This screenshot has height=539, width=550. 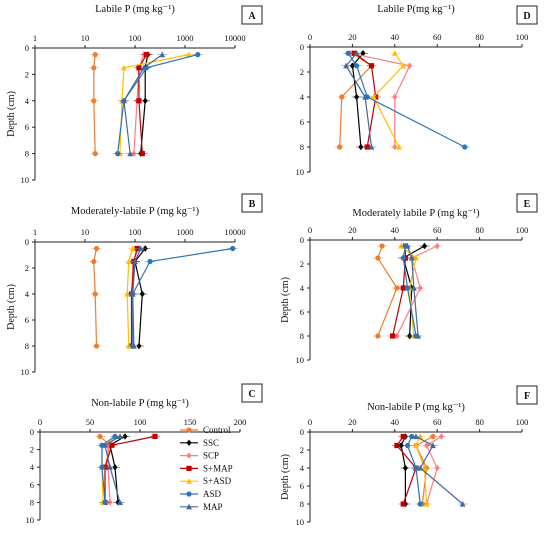 What do you see at coordinates (90, 422) in the screenshot?
I see `x-tick-label: 50` at bounding box center [90, 422].